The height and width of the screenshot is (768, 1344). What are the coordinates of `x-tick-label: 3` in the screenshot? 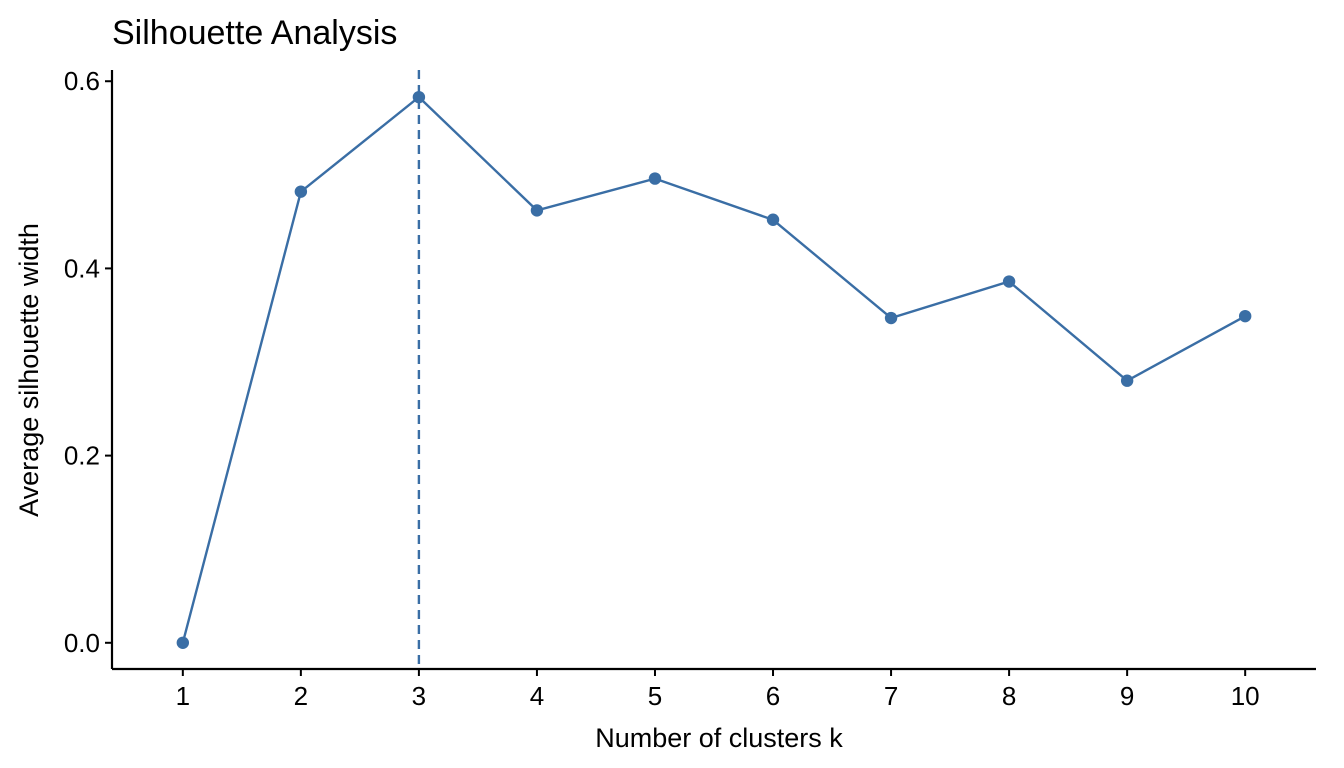 It's located at (419, 696).